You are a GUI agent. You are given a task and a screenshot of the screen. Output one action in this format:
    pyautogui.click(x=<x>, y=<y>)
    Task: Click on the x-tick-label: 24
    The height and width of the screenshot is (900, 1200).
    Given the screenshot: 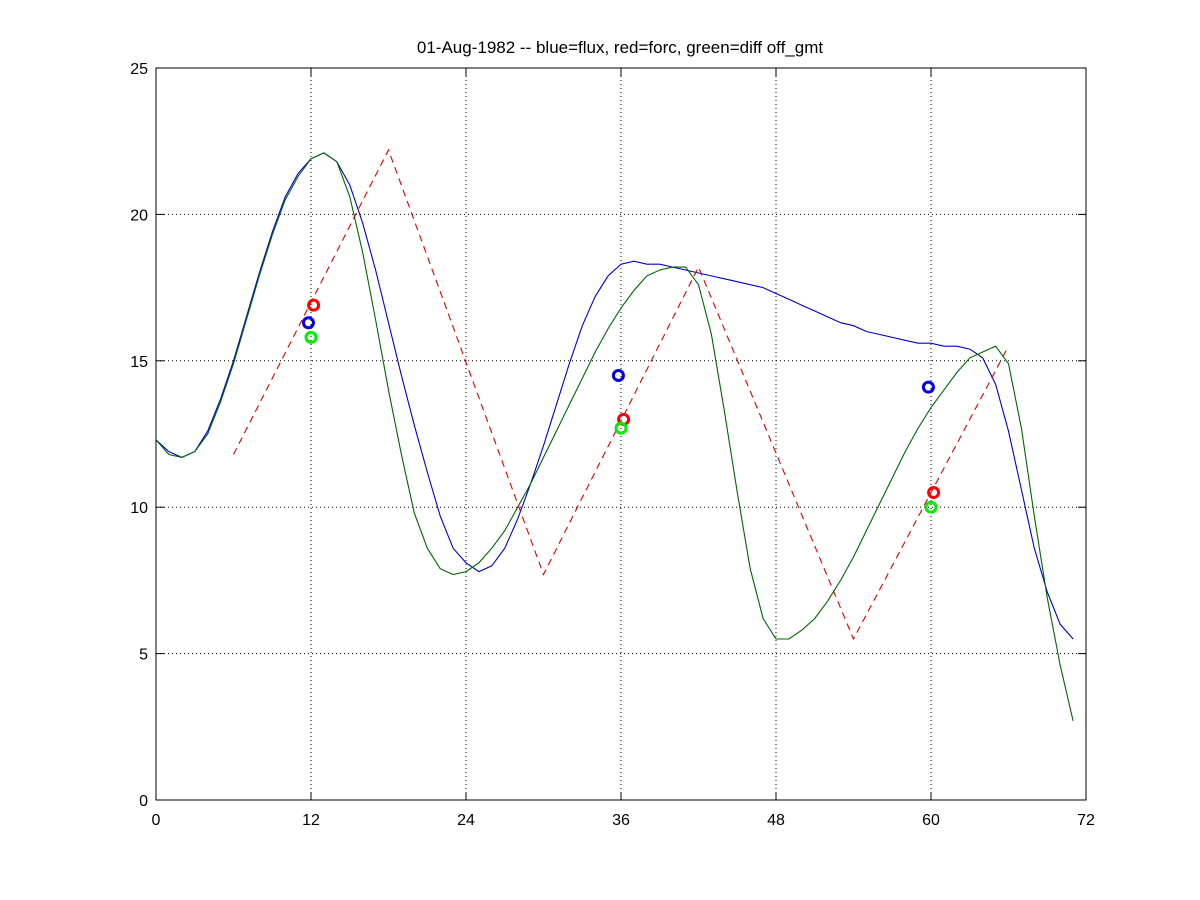 What is the action you would take?
    pyautogui.click(x=466, y=820)
    